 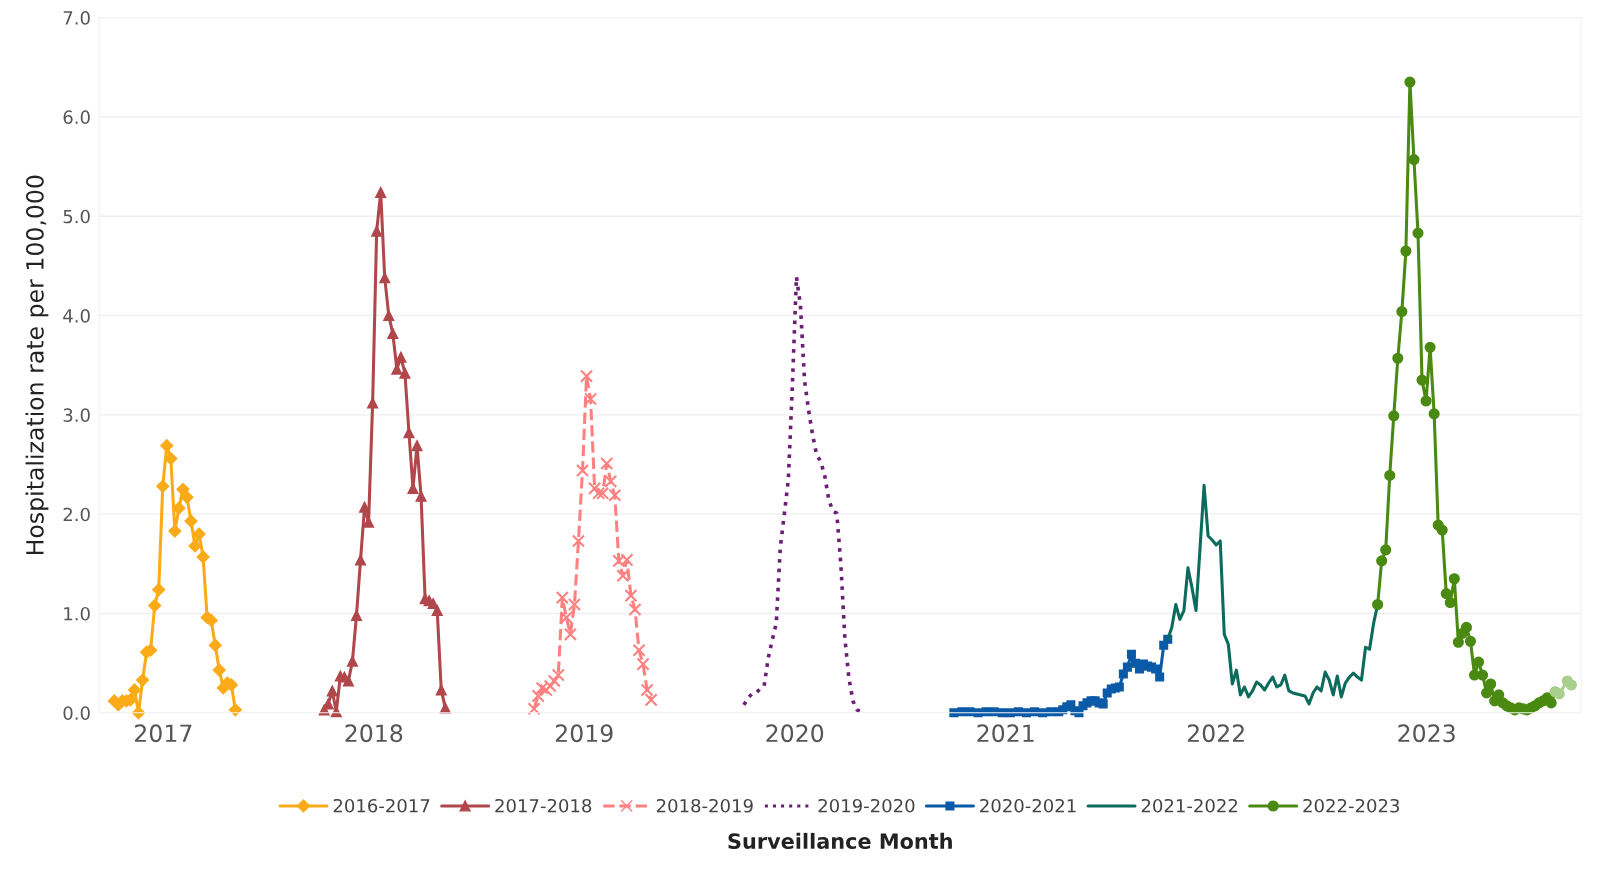 What do you see at coordinates (543, 805) in the screenshot?
I see `legend-label: 2017-2018` at bounding box center [543, 805].